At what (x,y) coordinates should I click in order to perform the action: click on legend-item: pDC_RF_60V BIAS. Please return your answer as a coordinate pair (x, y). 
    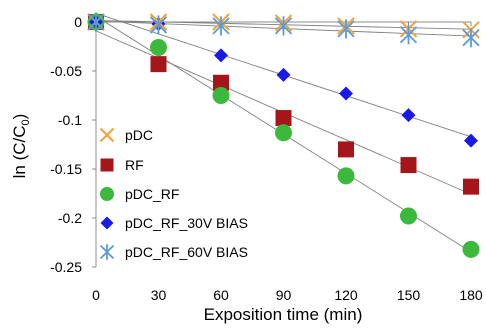
    Looking at the image, I should click on (173, 252).